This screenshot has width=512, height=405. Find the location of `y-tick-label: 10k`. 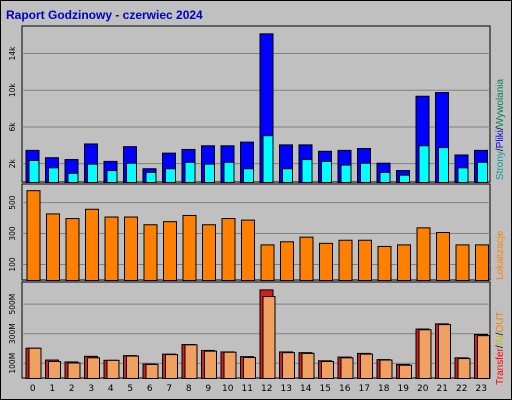

y-tick-label: 10k is located at coordinates (12, 90).